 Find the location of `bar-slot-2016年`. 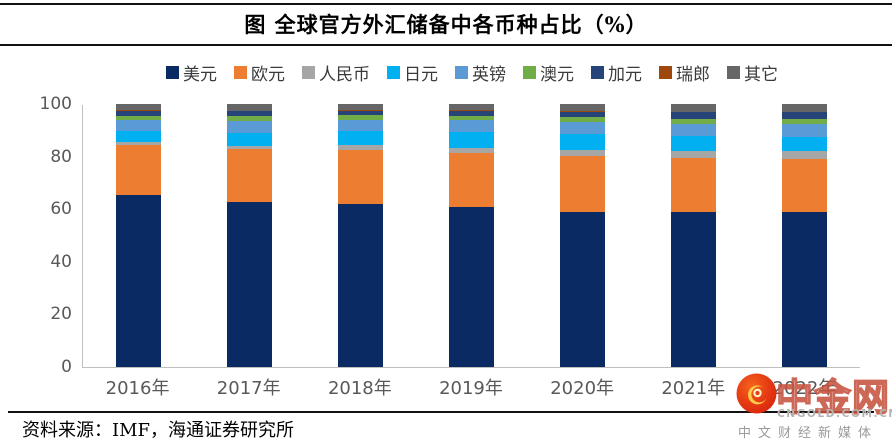

bar-slot-2016年 is located at coordinates (138, 235).